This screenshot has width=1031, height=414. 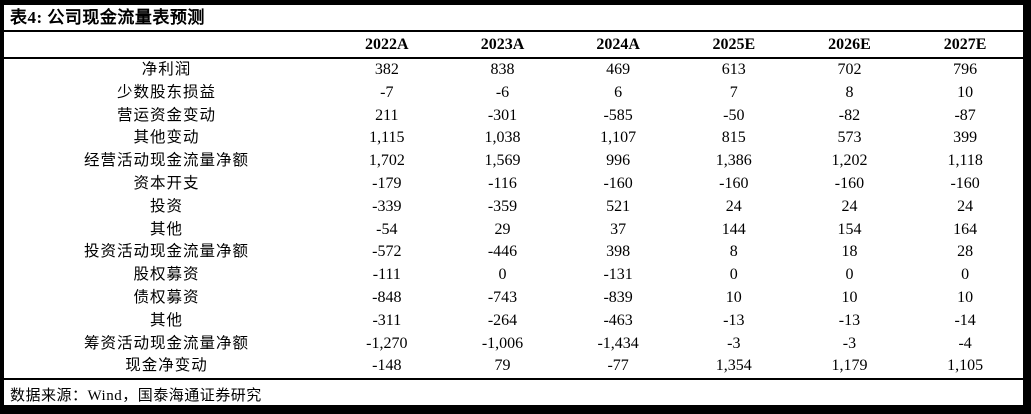 What do you see at coordinates (849, 69) in the screenshot?
I see `table-cell: 702` at bounding box center [849, 69].